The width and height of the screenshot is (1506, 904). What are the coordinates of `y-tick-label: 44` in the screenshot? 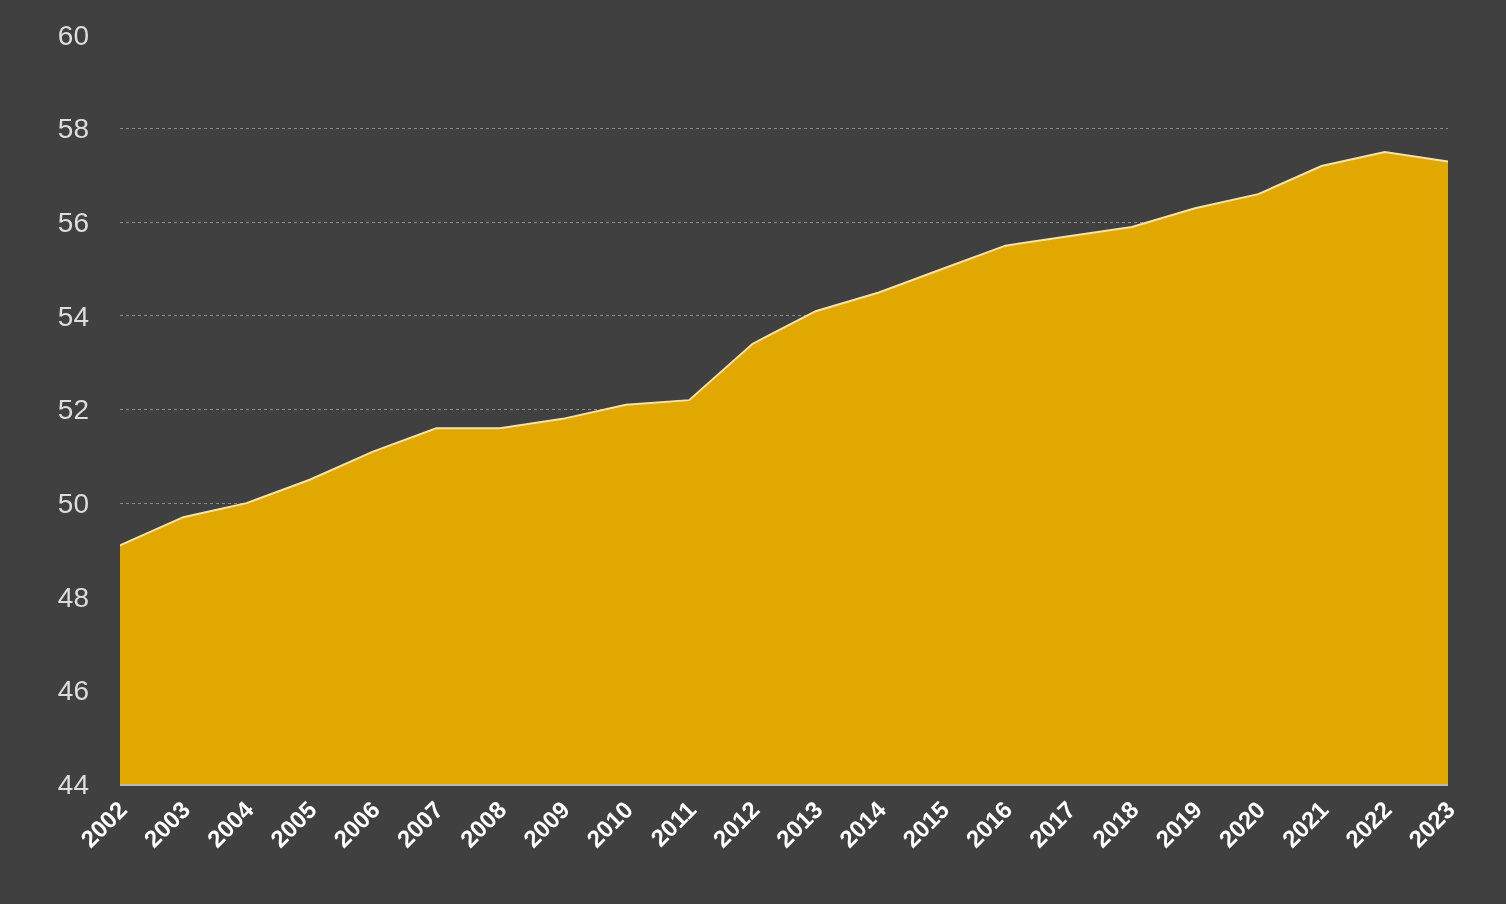 It's located at (73, 784).